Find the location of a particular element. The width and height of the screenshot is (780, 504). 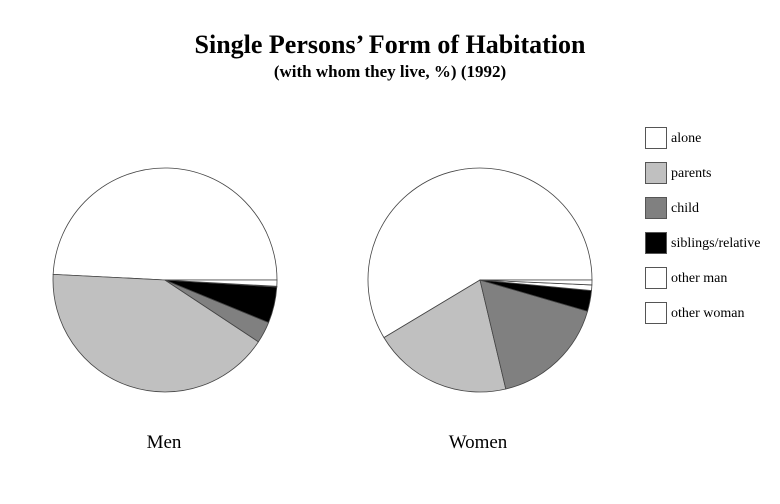

slice-women-other-woman is located at coordinates (536, 282).